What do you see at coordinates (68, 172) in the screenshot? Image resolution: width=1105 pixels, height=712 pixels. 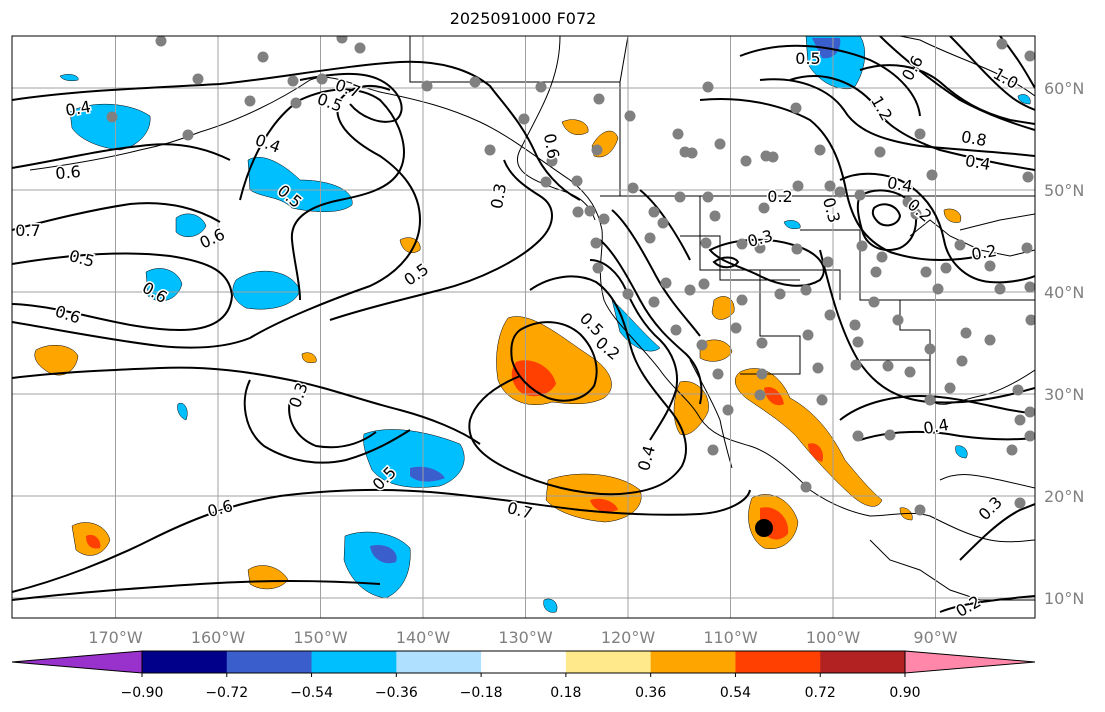 I see `contour-label: 0.6` at bounding box center [68, 172].